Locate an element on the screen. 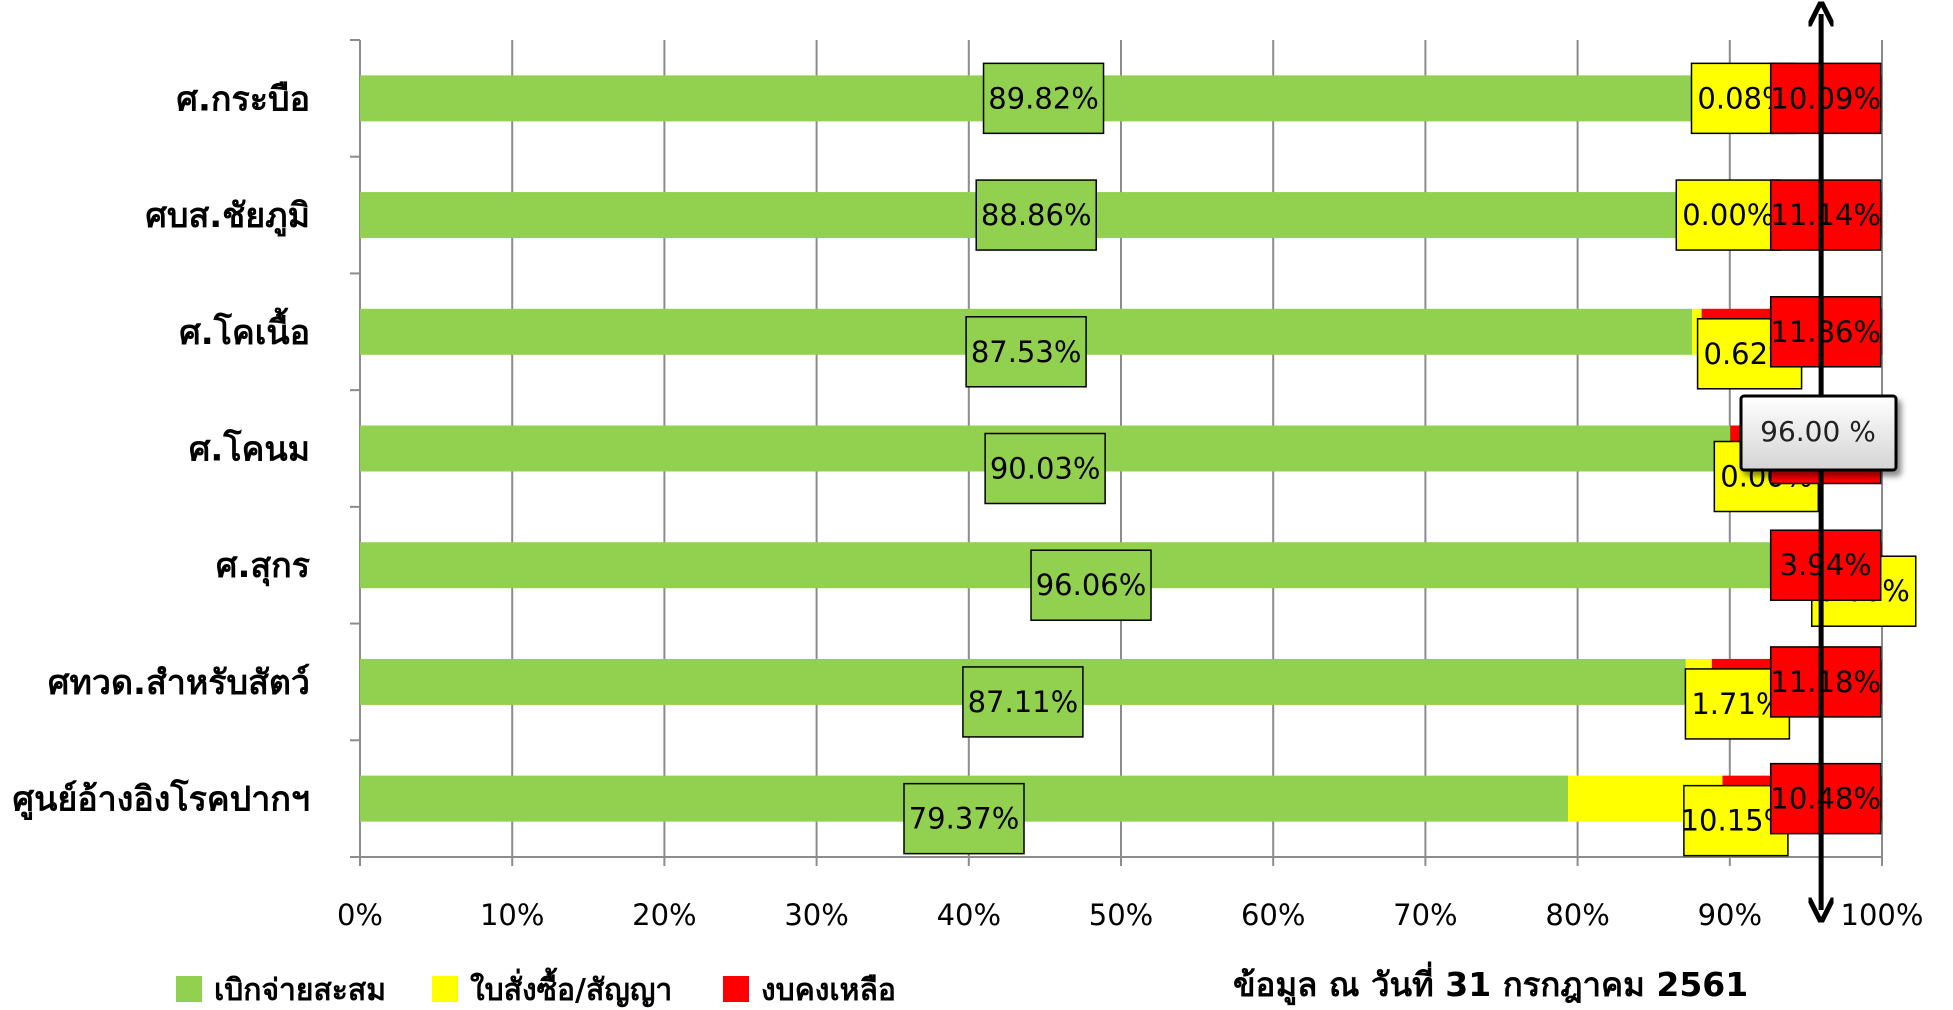 Image resolution: width=1953 pixels, height=1010 pixels. legend-label: ใบสั่งซื้อ/สัญญา is located at coordinates (571, 987).